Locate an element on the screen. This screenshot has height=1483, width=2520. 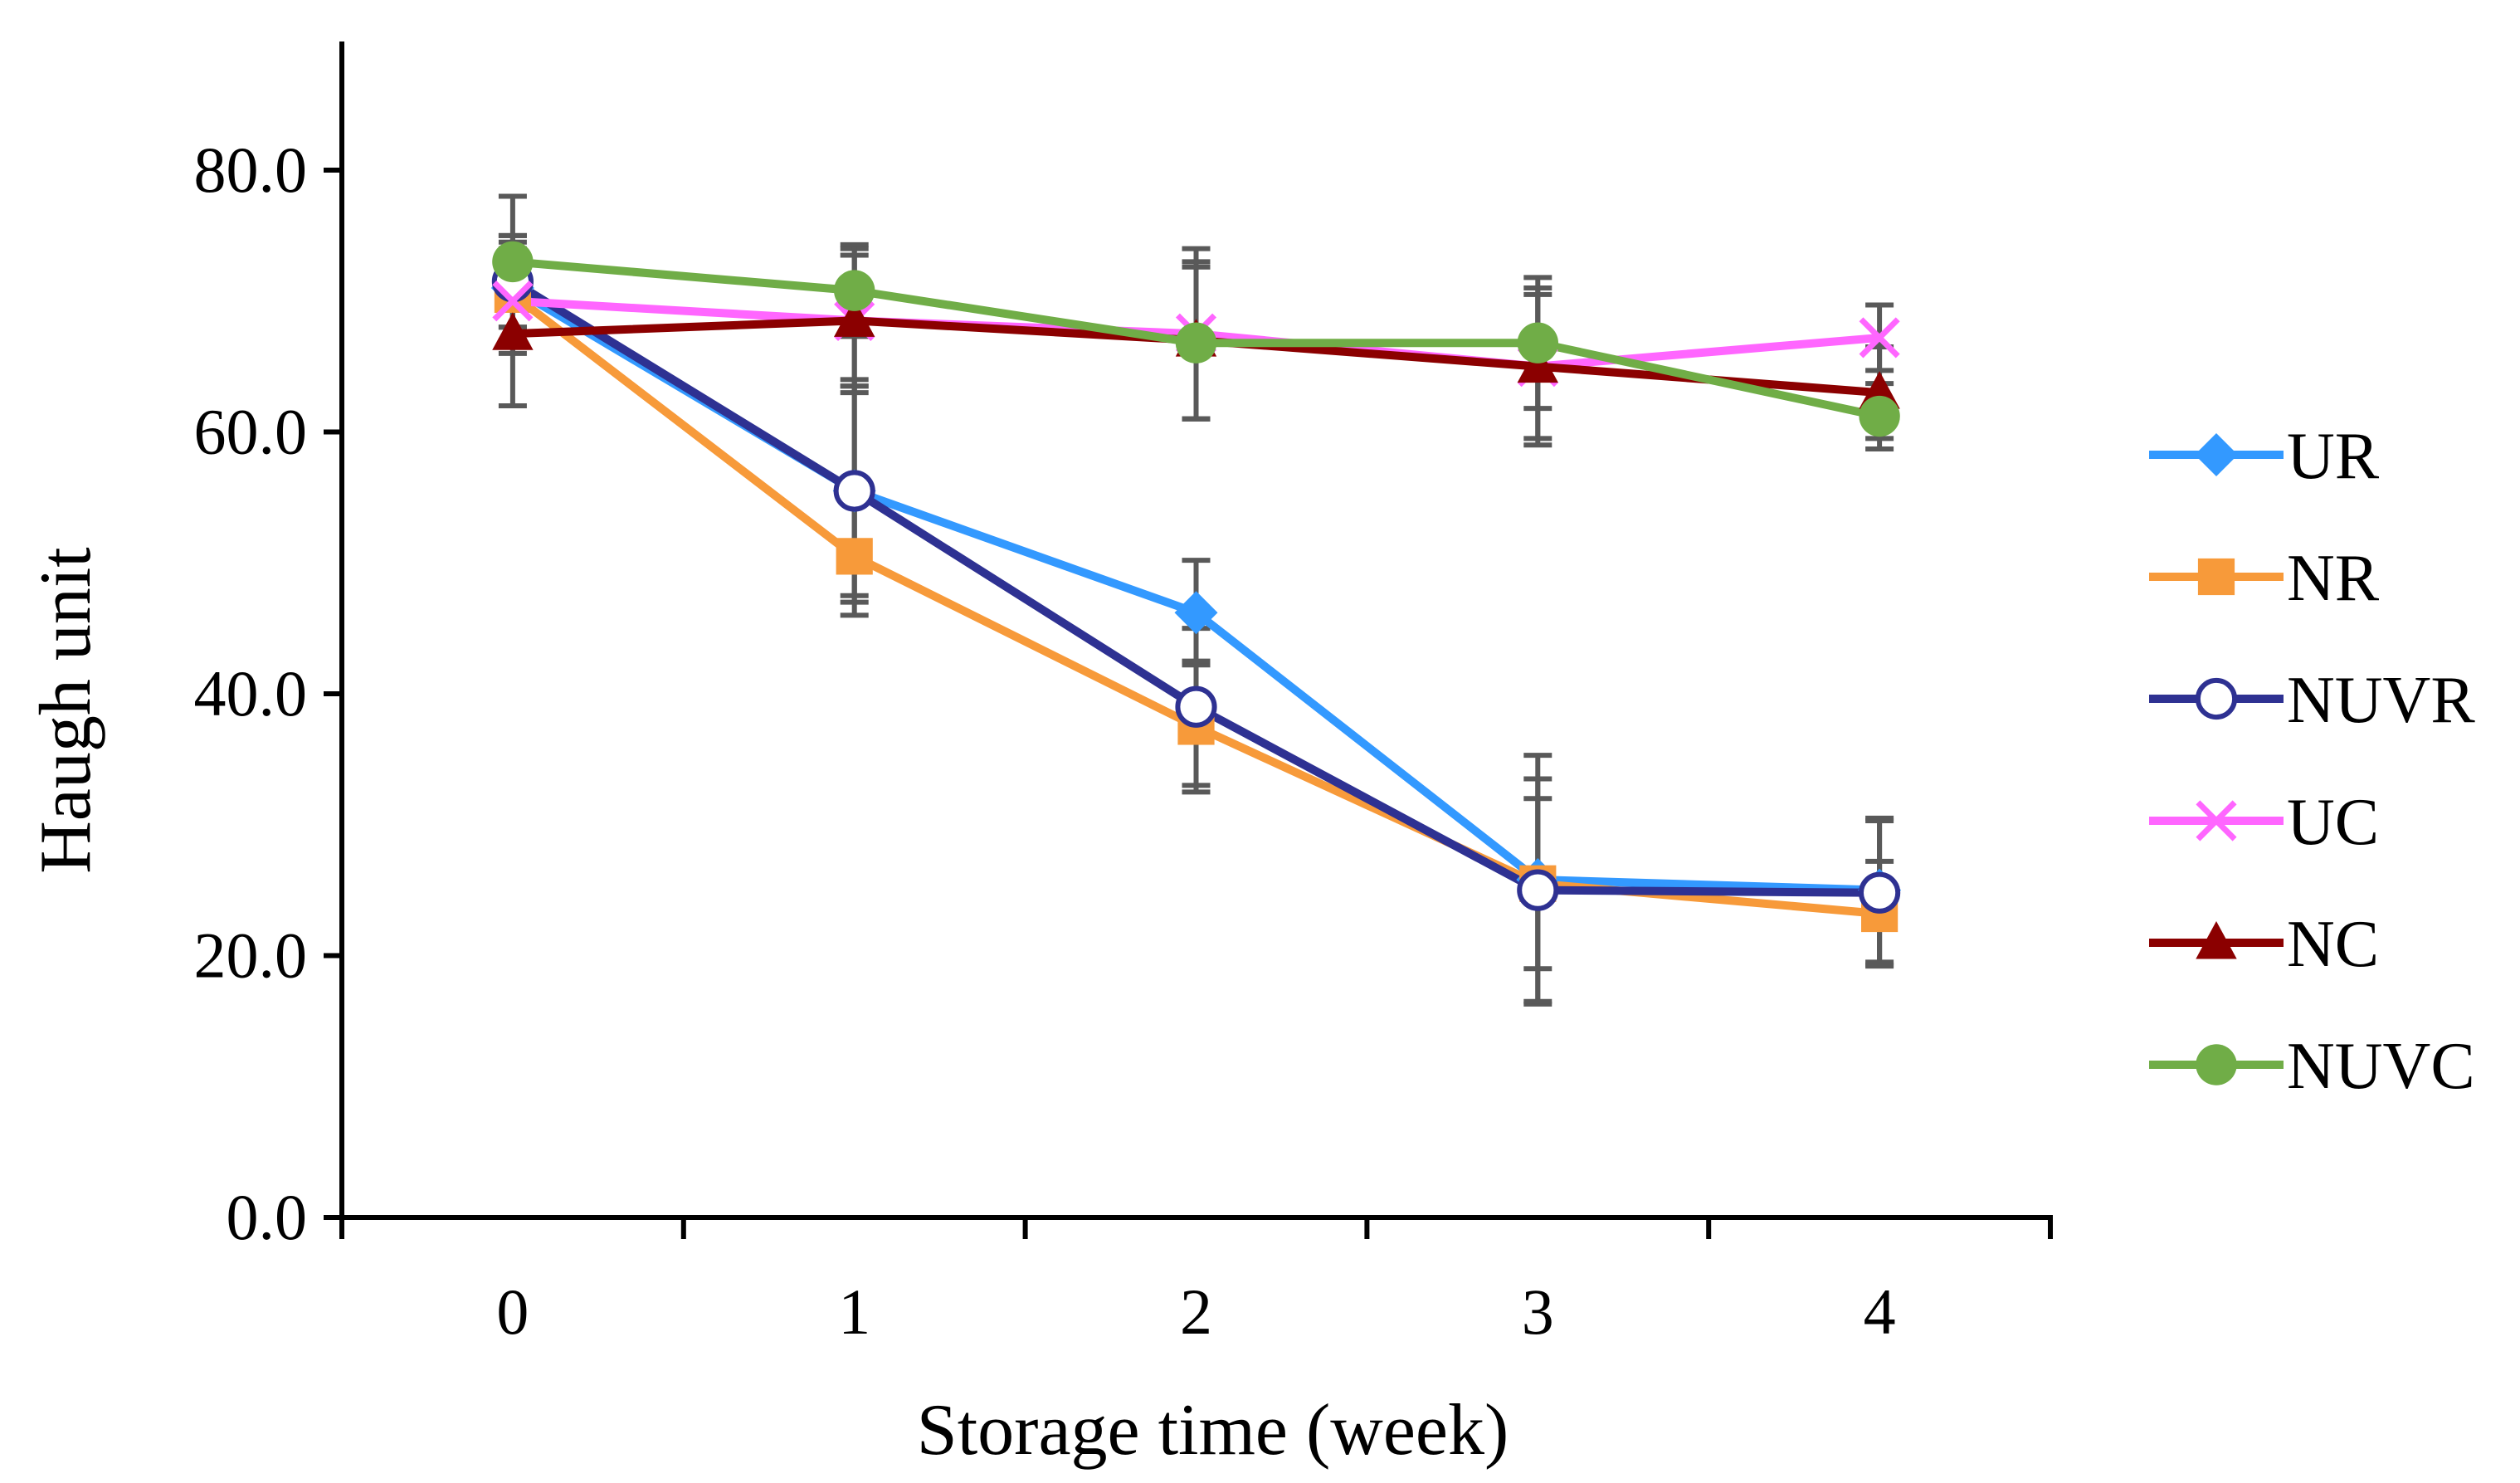
y-ticks: 0.0 20.0 40.0 60.0 80.0 is located at coordinates (268, 693).